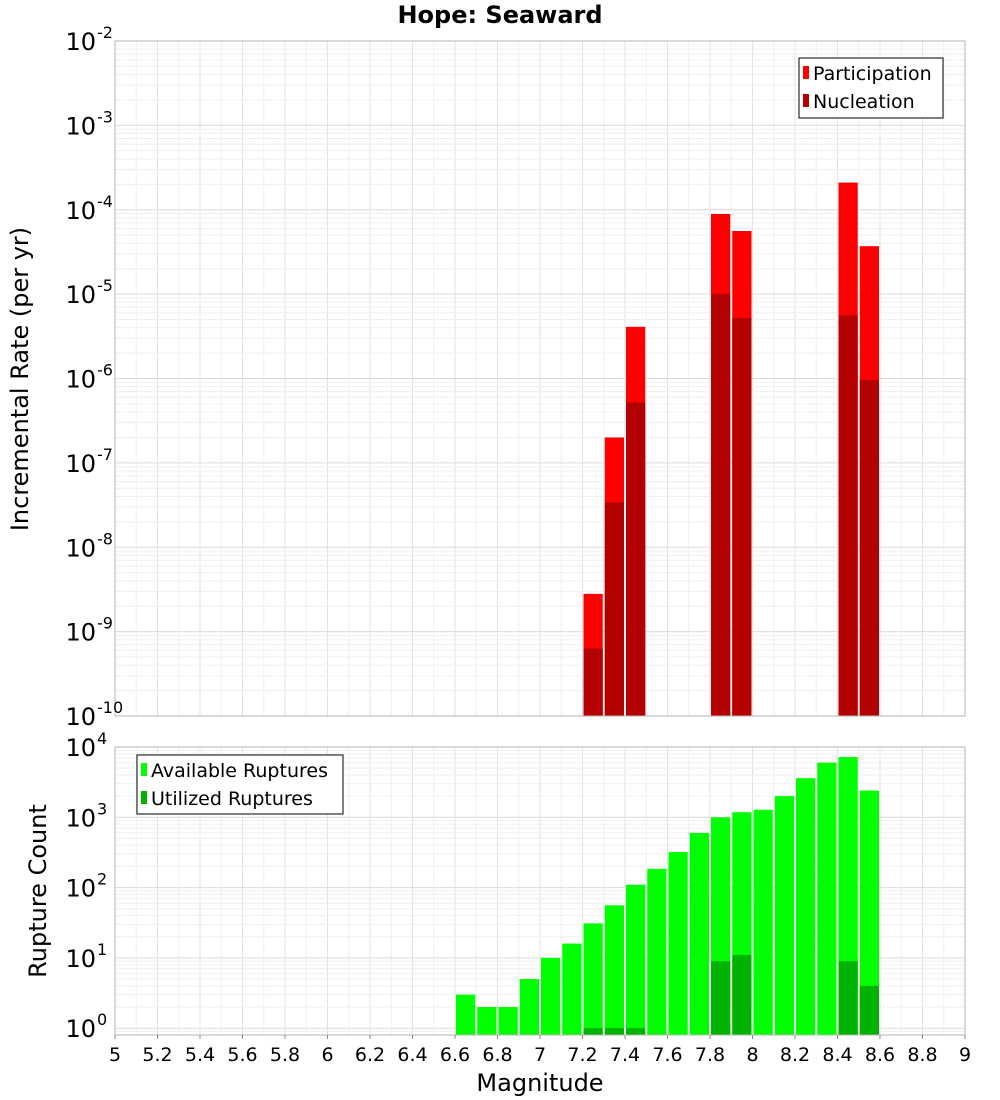 This screenshot has height=1100, width=1000. What do you see at coordinates (102, 949) in the screenshot?
I see `y-tick-exponent: 1` at bounding box center [102, 949].